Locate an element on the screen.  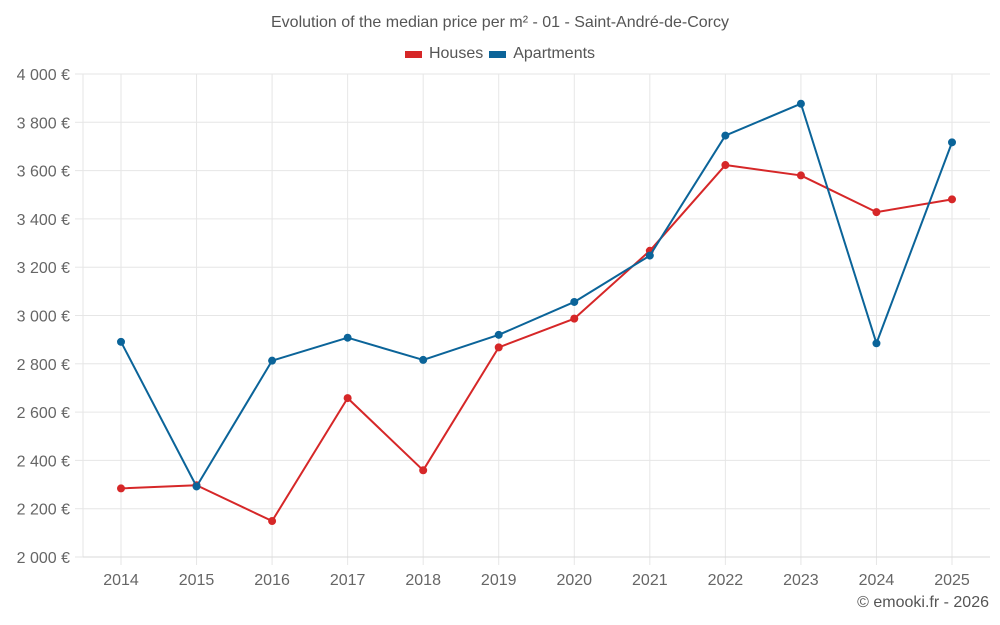
y-tick-label: 3 600 € is located at coordinates (43, 172).